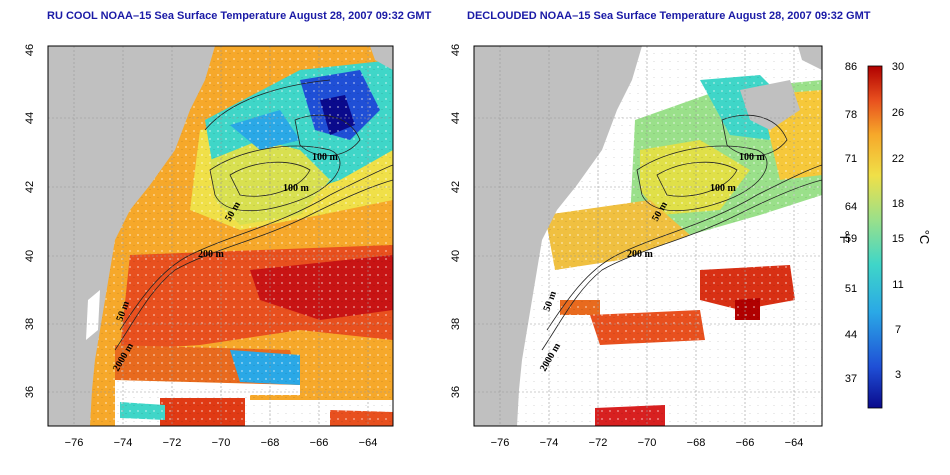 The image size is (950, 475). I want to click on fahrenheit-tick: 37, so click(851, 379).